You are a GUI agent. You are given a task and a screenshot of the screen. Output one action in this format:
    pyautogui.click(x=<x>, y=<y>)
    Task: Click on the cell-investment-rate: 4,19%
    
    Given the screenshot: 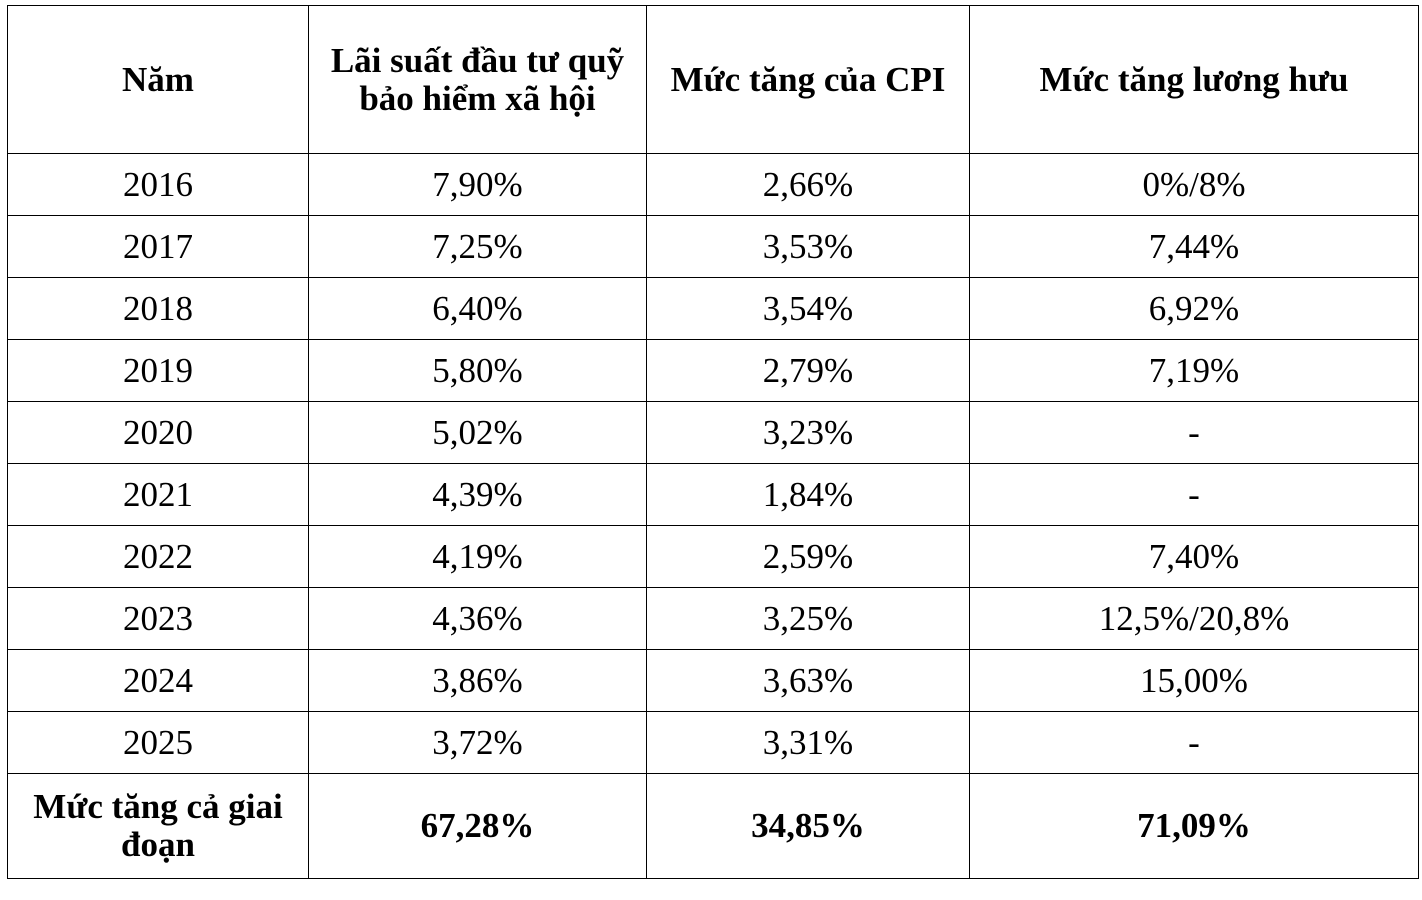 What is the action you would take?
    pyautogui.click(x=477, y=556)
    